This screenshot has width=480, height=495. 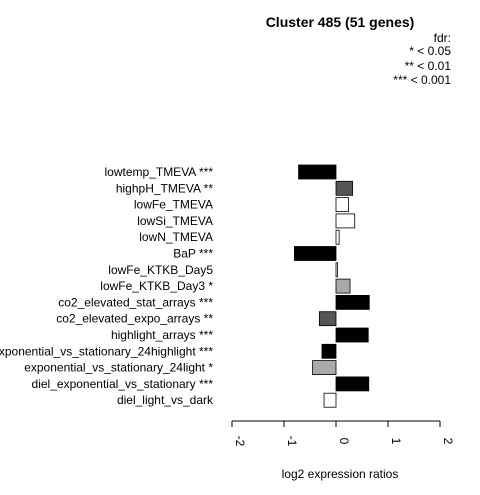 I want to click on x-tick-label: 2, so click(x=448, y=441).